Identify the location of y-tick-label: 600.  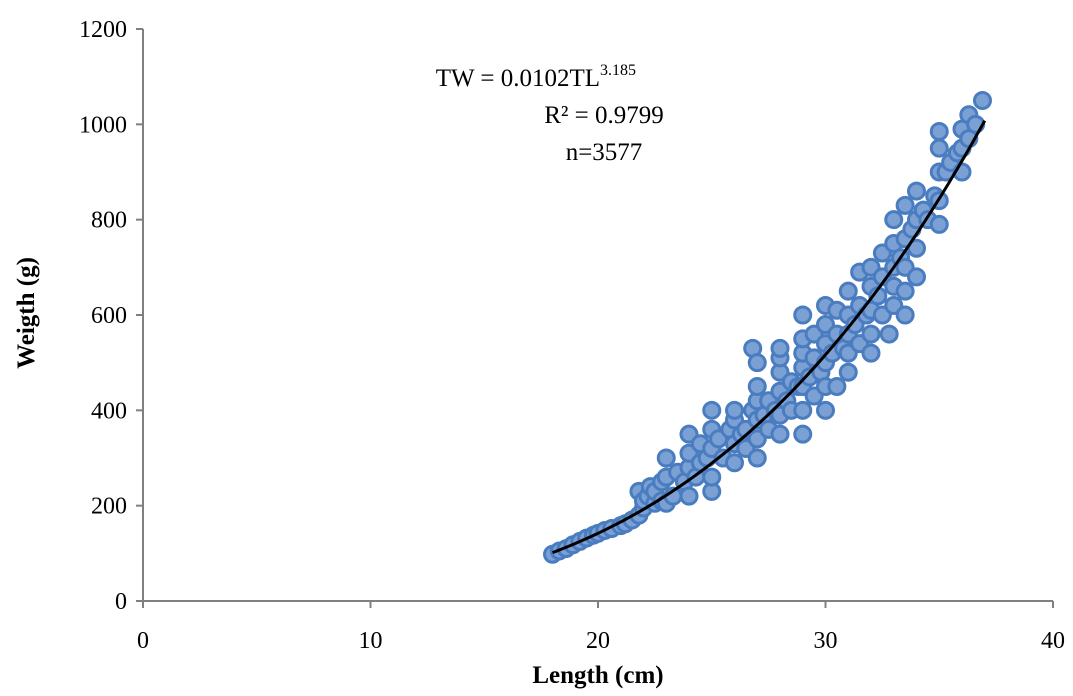
(109, 316).